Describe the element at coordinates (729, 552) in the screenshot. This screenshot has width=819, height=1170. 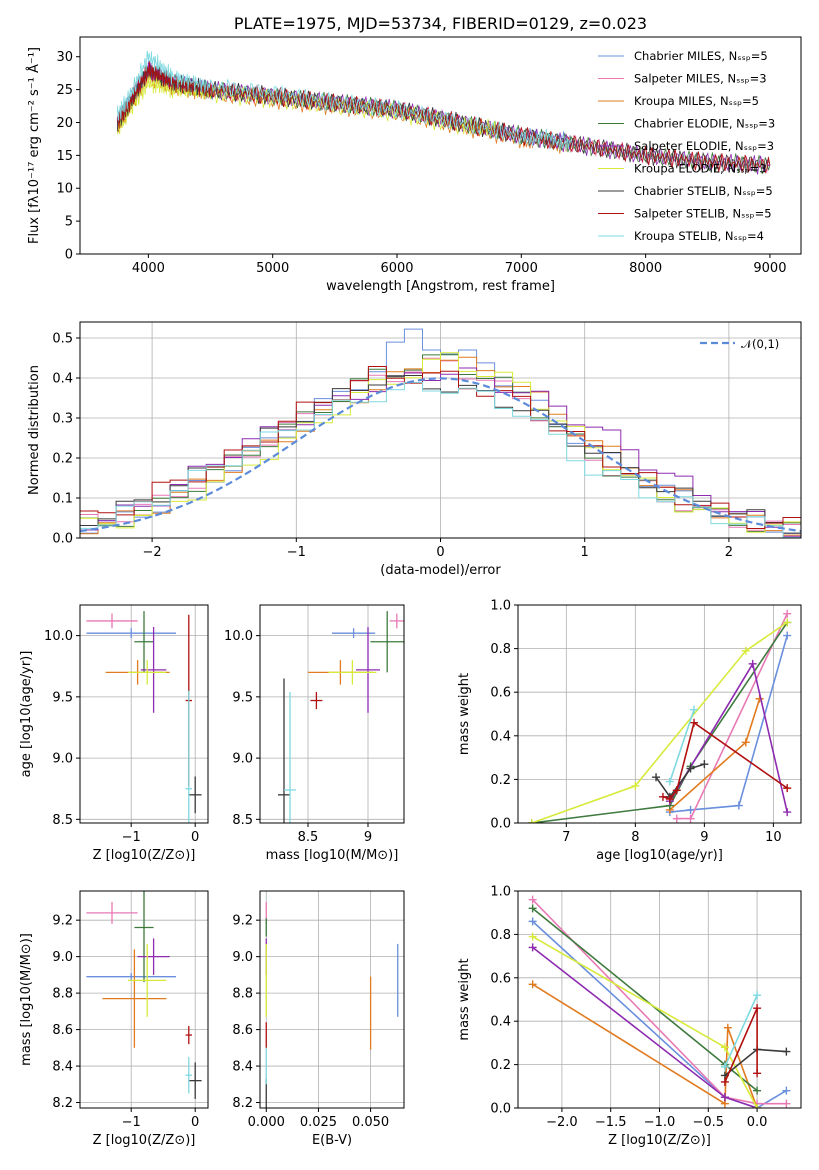
I see `x-tick-label: 2` at that location.